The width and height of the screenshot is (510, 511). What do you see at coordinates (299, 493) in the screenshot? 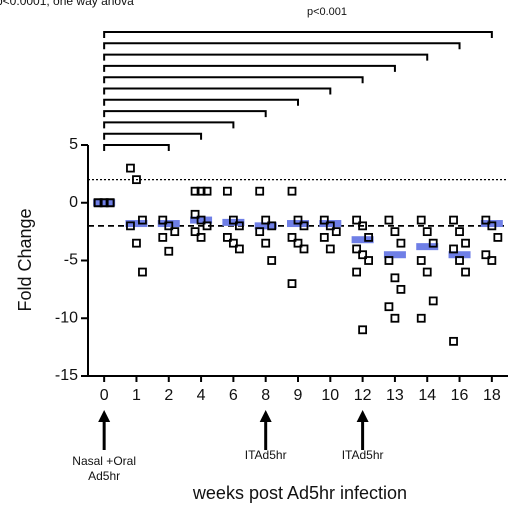
I see `x-axis-label: weeks post Ad5hr infection` at bounding box center [299, 493].